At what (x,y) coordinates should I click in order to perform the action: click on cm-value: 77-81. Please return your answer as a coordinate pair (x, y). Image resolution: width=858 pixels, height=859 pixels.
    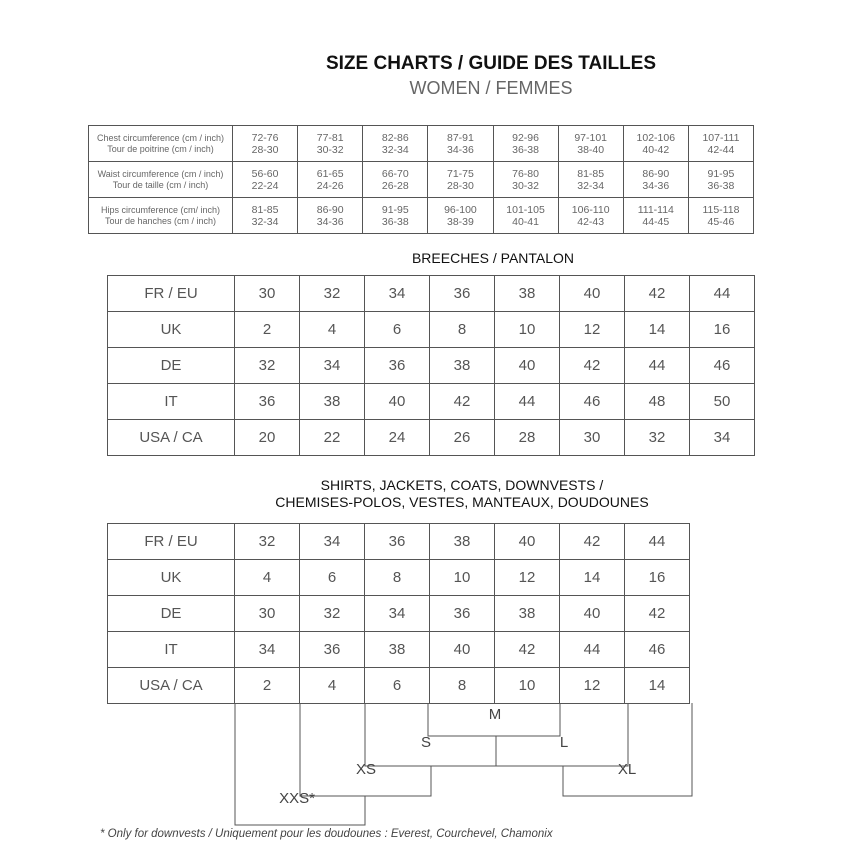
    Looking at the image, I should click on (330, 137).